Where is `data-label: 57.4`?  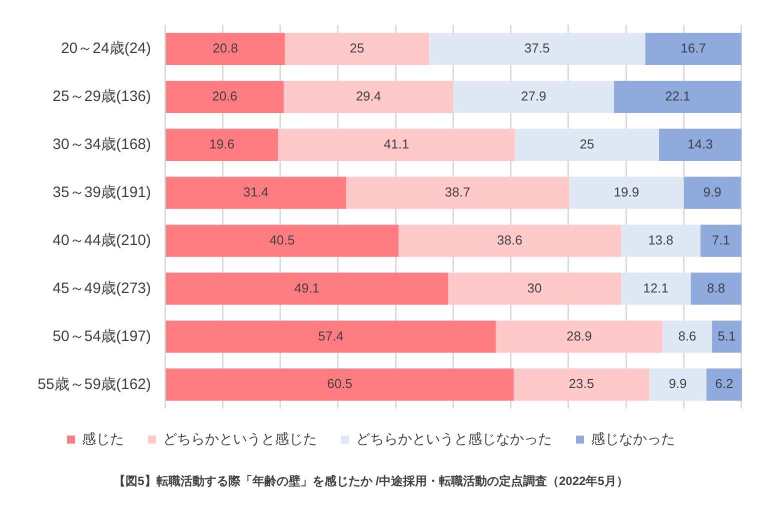
data-label: 57.4 is located at coordinates (331, 336).